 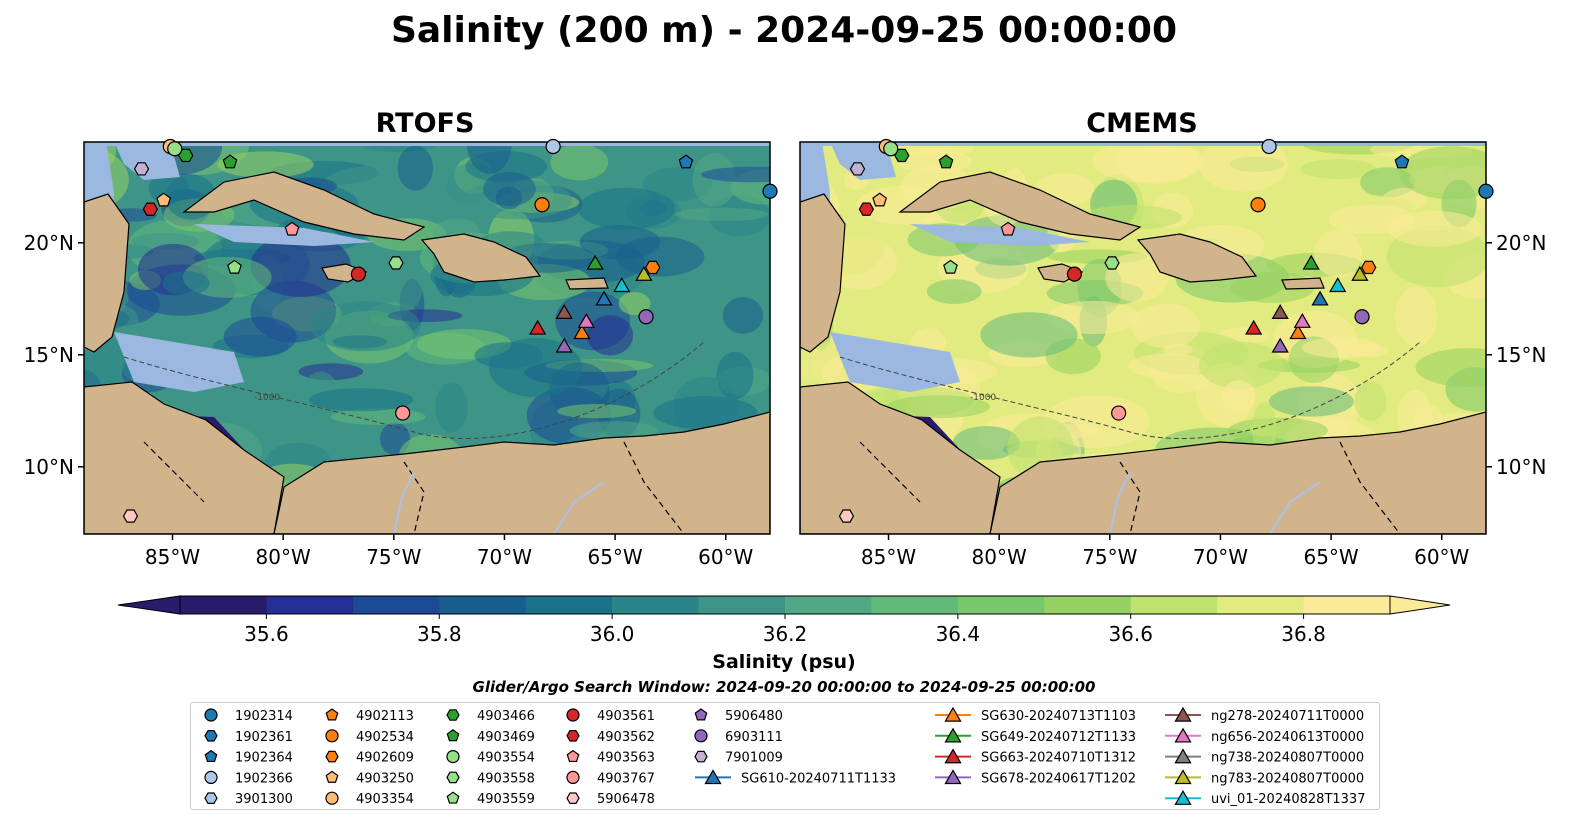 I want to click on 4903558-marker, so click(x=396, y=263).